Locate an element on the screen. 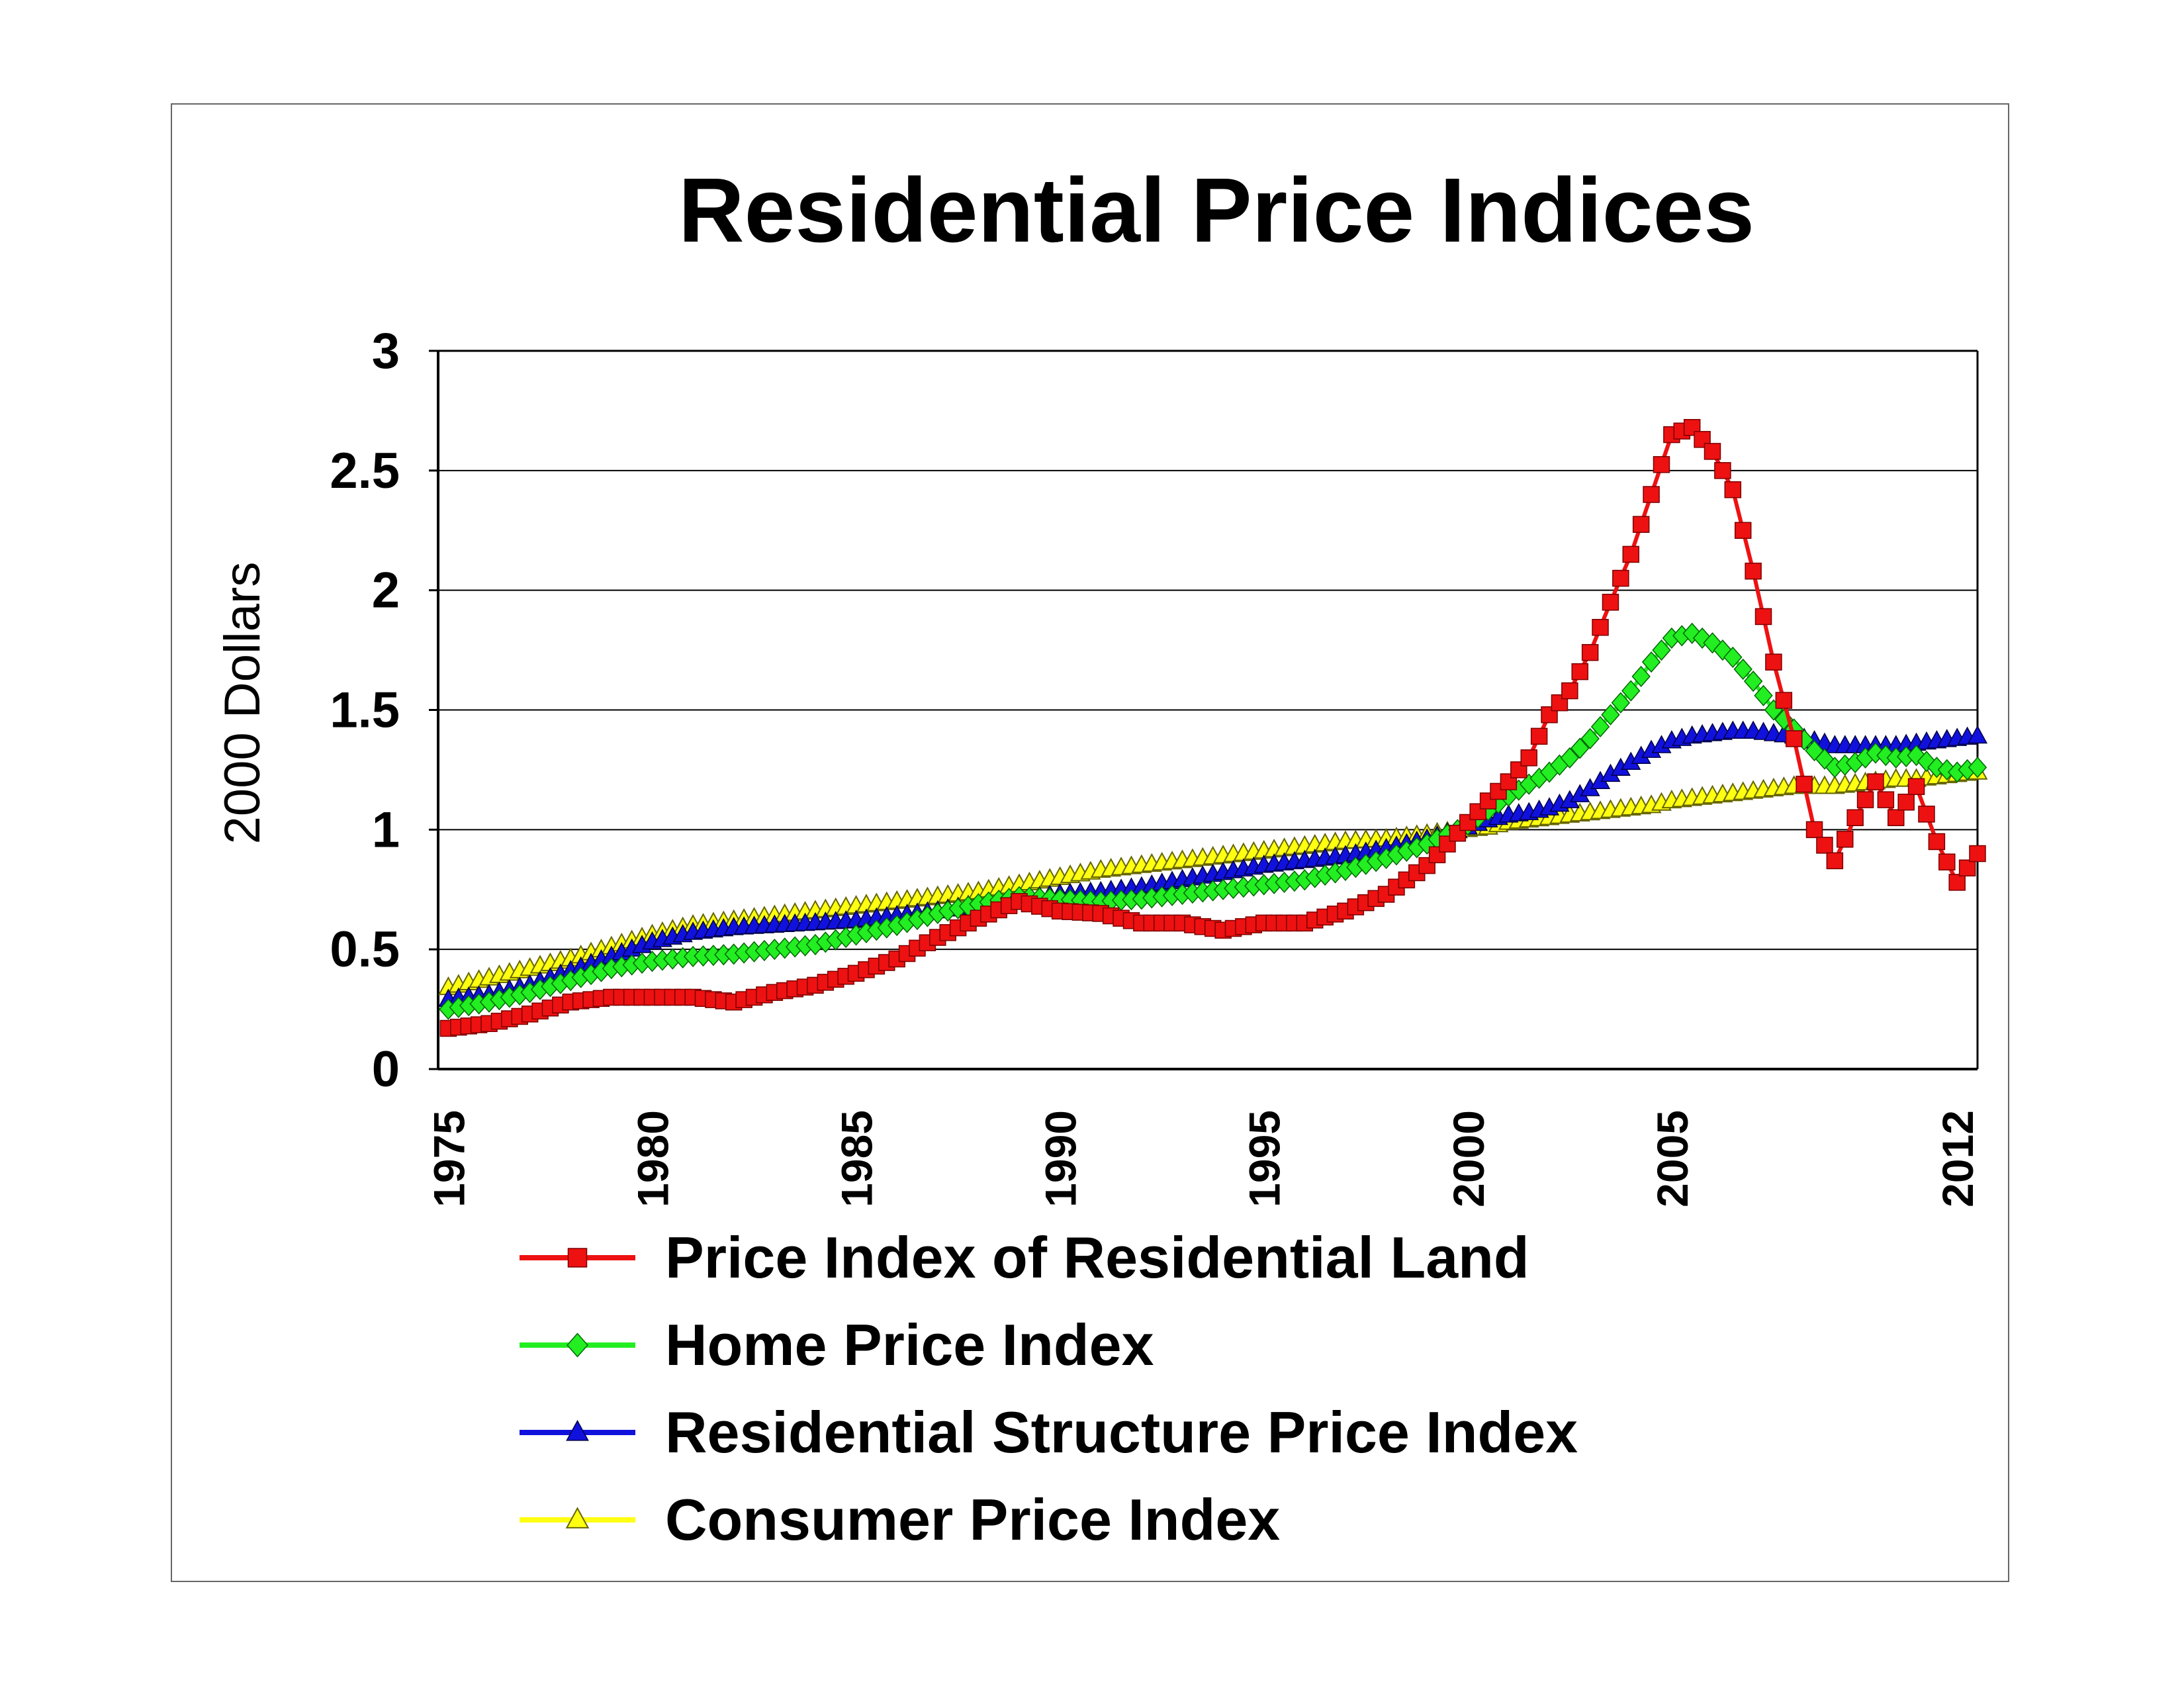 The width and height of the screenshot is (2184, 1688). x-tick-label: 1995 is located at coordinates (1264, 1158).